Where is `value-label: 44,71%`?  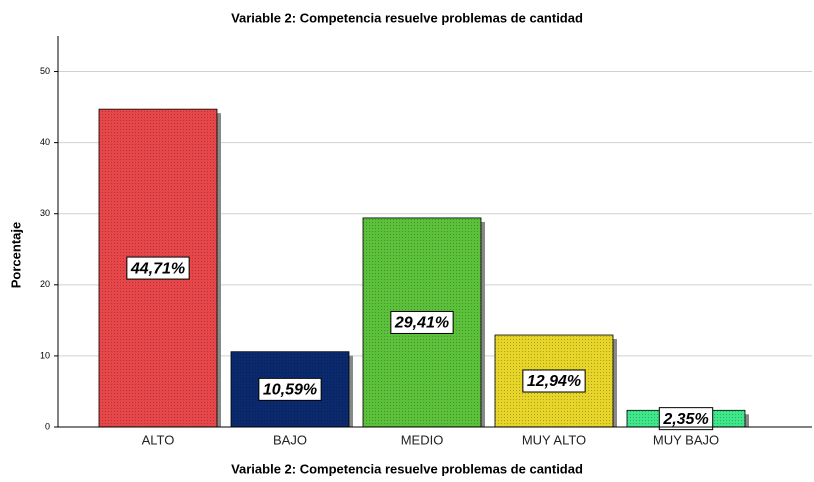
value-label: 44,71% is located at coordinates (157, 268).